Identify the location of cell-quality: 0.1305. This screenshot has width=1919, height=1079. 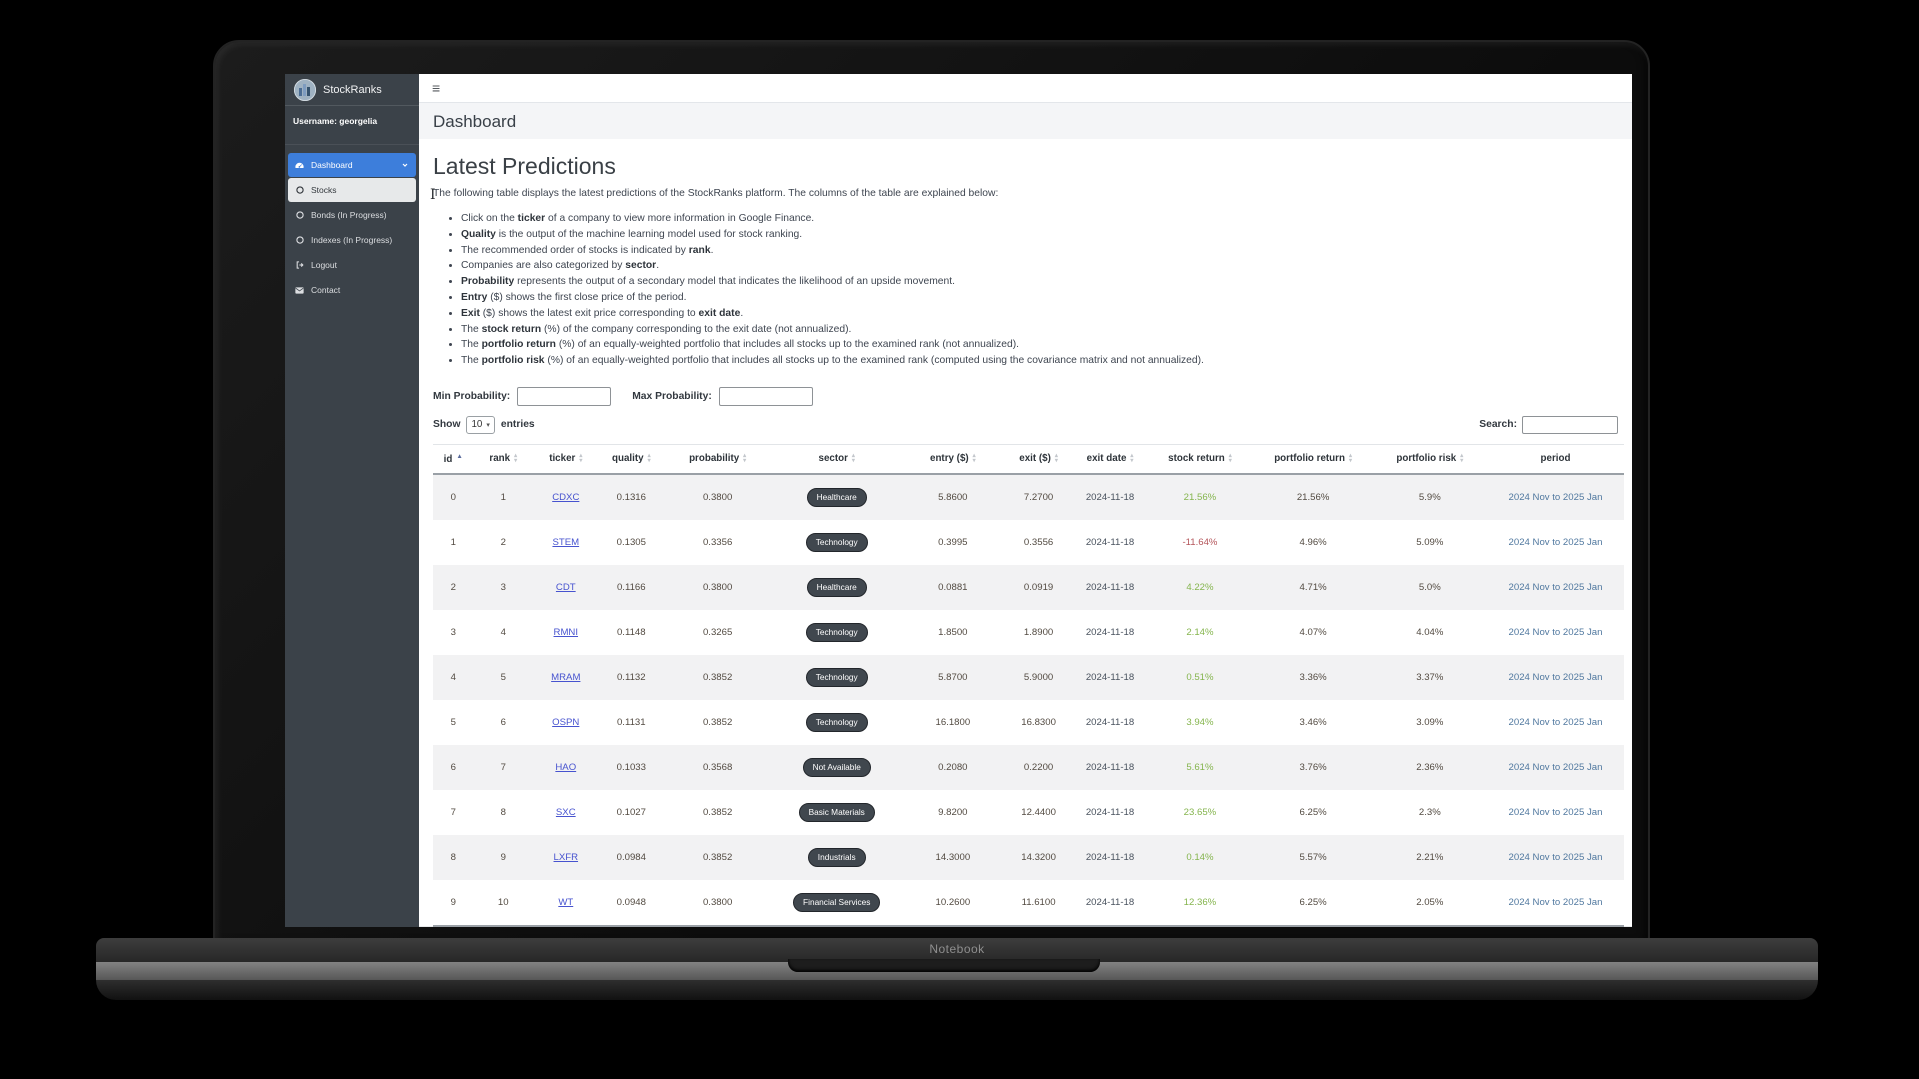
(631, 542).